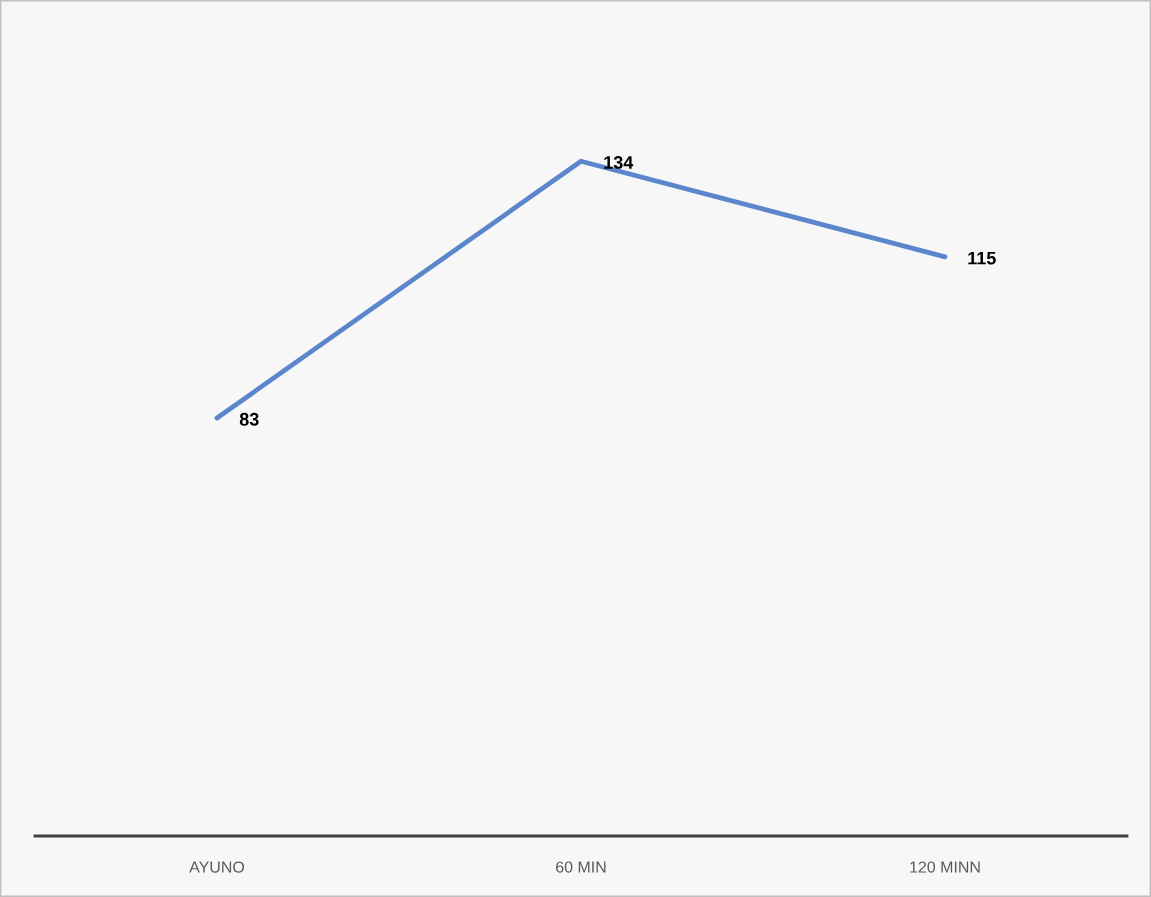  I want to click on data-label: 115, so click(982, 258).